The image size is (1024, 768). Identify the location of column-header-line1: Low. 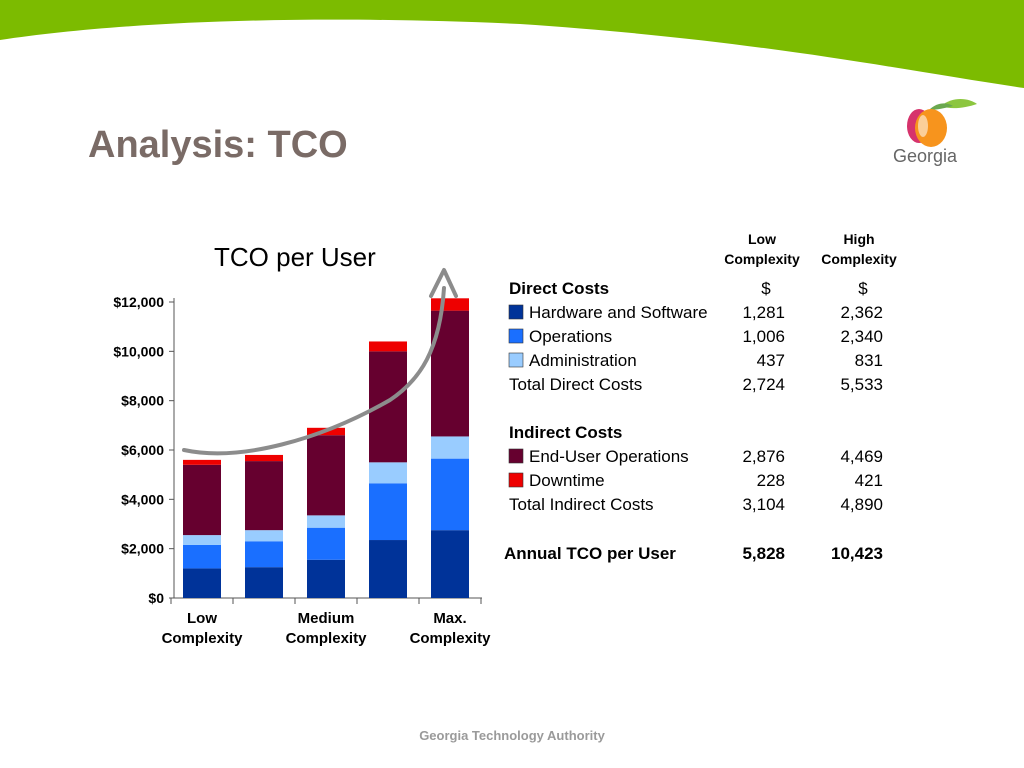
(762, 239).